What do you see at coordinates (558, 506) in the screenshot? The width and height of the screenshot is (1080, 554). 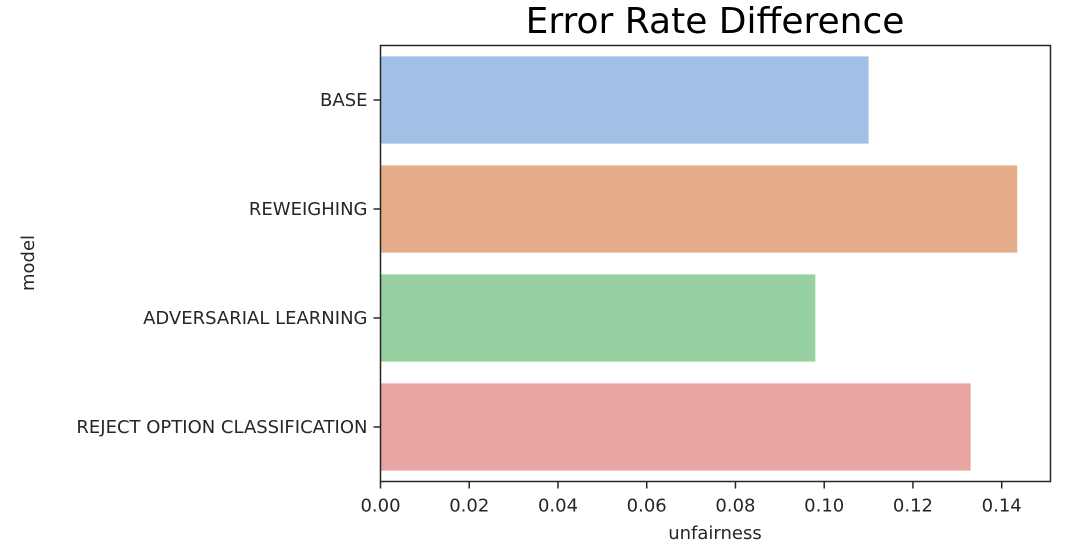 I see `x-tick-label: 0.04` at bounding box center [558, 506].